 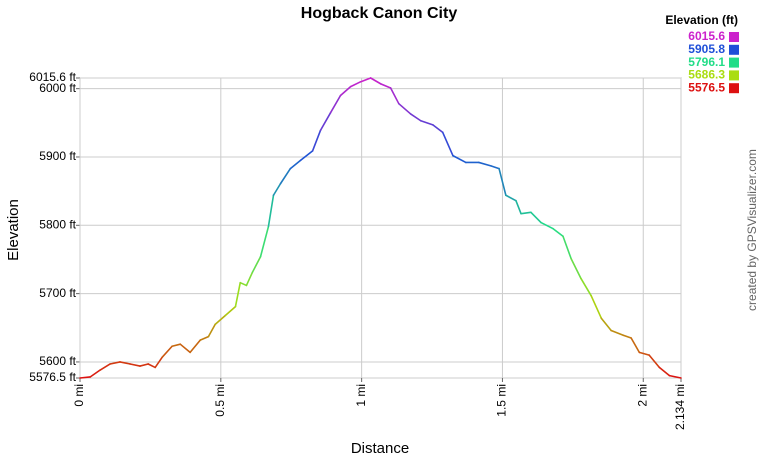 I want to click on legend-label: 5686.3, so click(x=706, y=75).